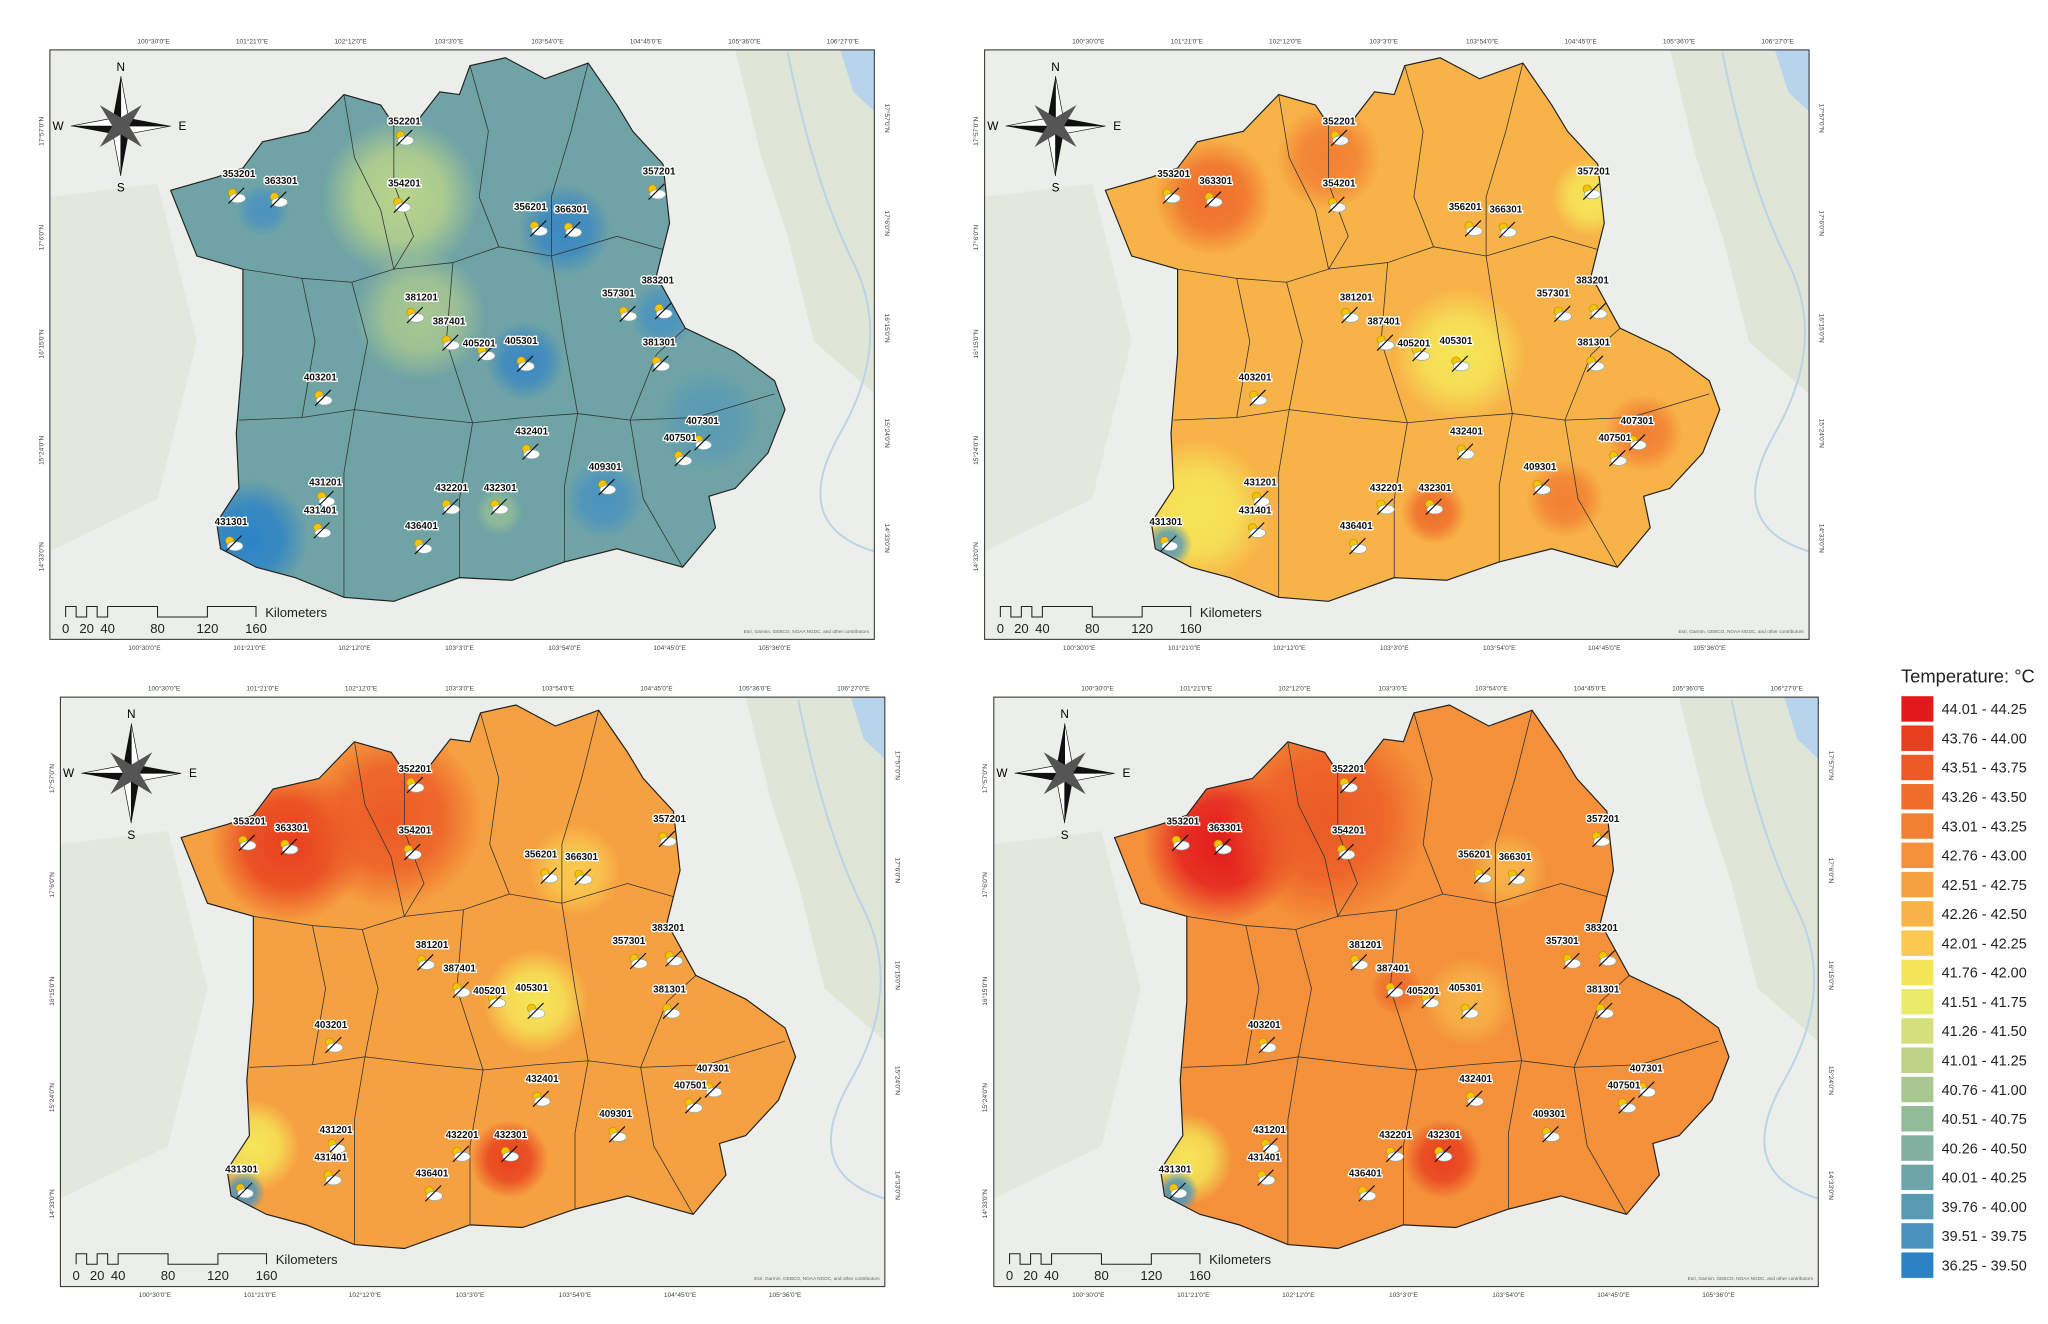  I want to click on scale-bar, so click(1105, 1259).